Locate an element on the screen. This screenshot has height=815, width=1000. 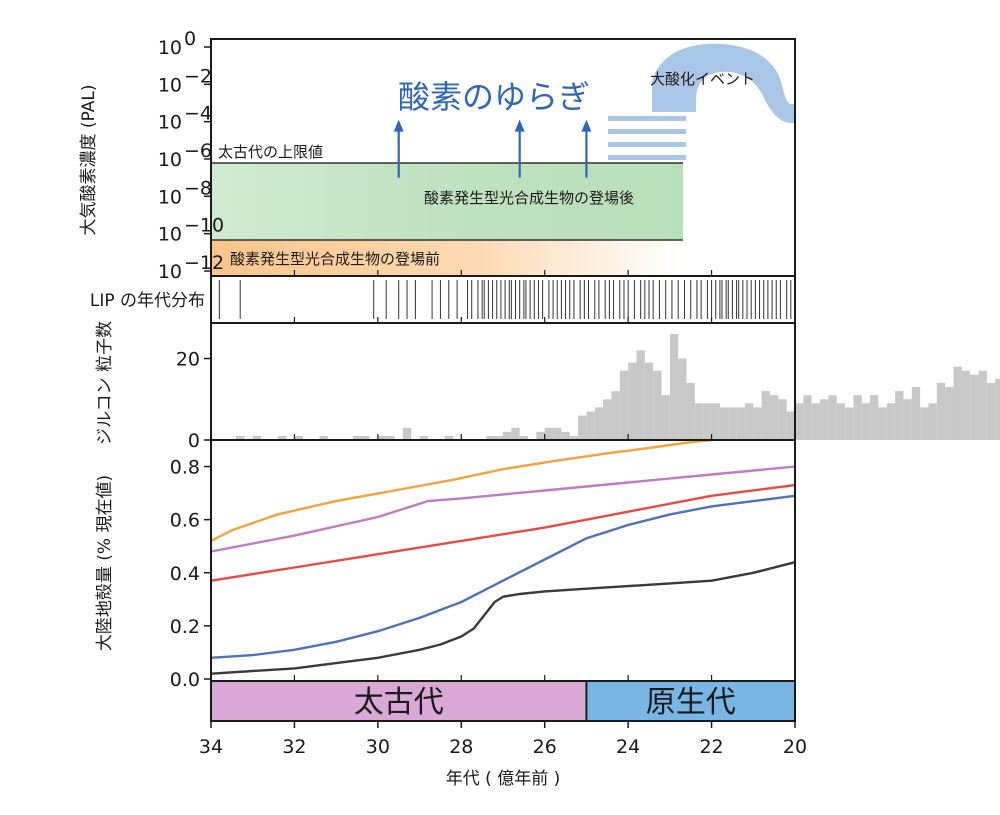
crust-y-tick-label: 0.0 is located at coordinates (185, 680).